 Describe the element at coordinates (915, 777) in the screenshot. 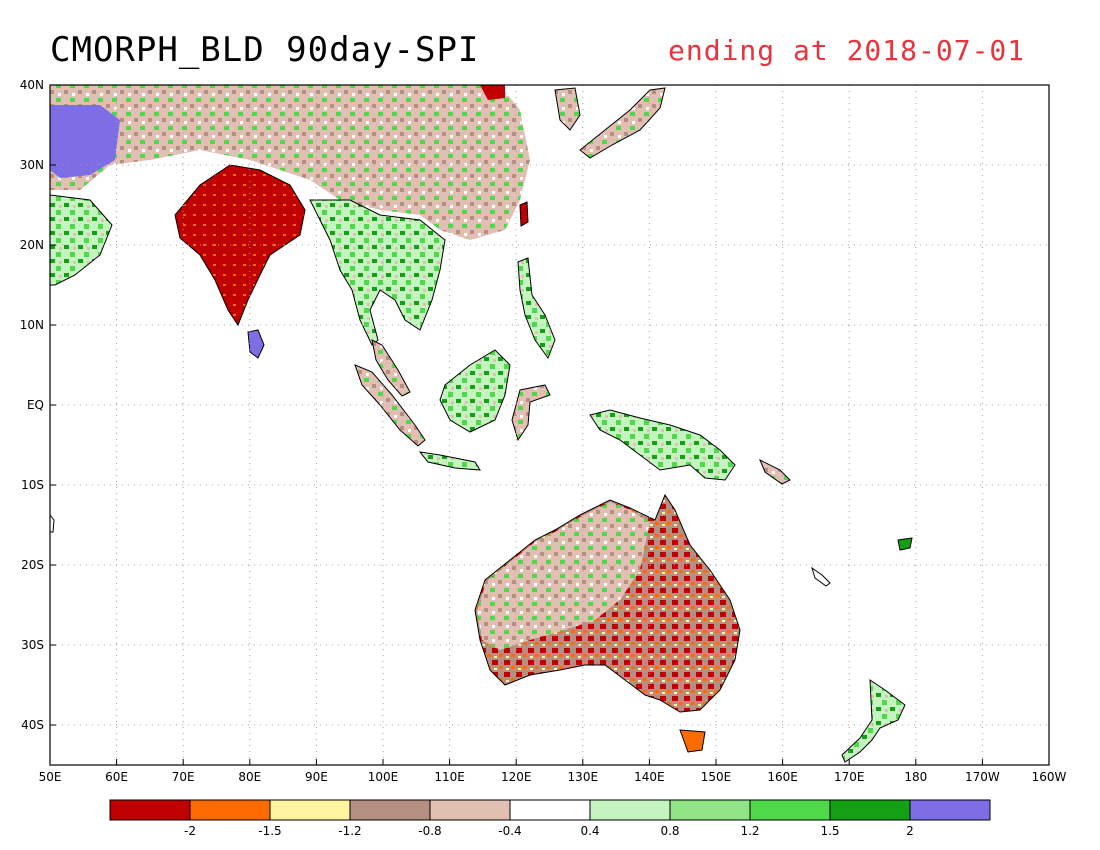

I see `lon-tick-label: 180` at that location.